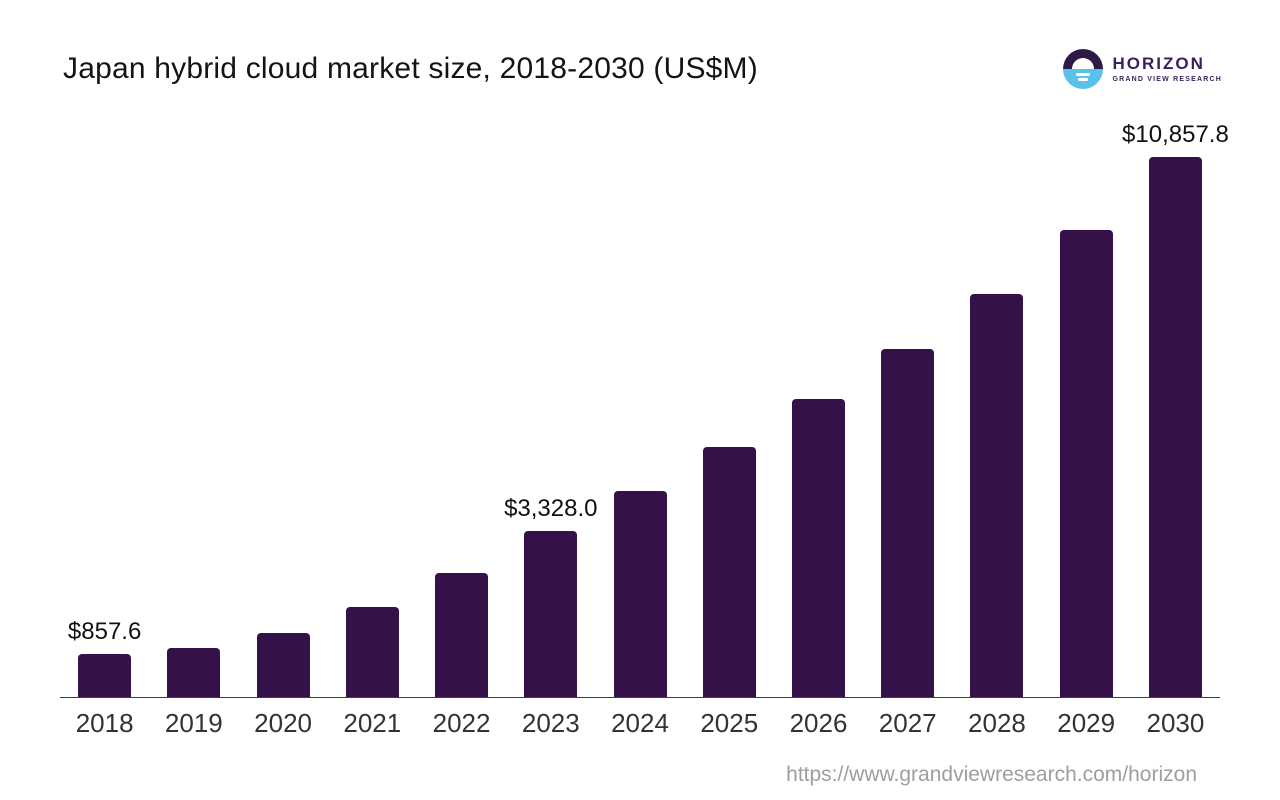 The width and height of the screenshot is (1280, 800). I want to click on bar-slot-2026, so click(818, 427).